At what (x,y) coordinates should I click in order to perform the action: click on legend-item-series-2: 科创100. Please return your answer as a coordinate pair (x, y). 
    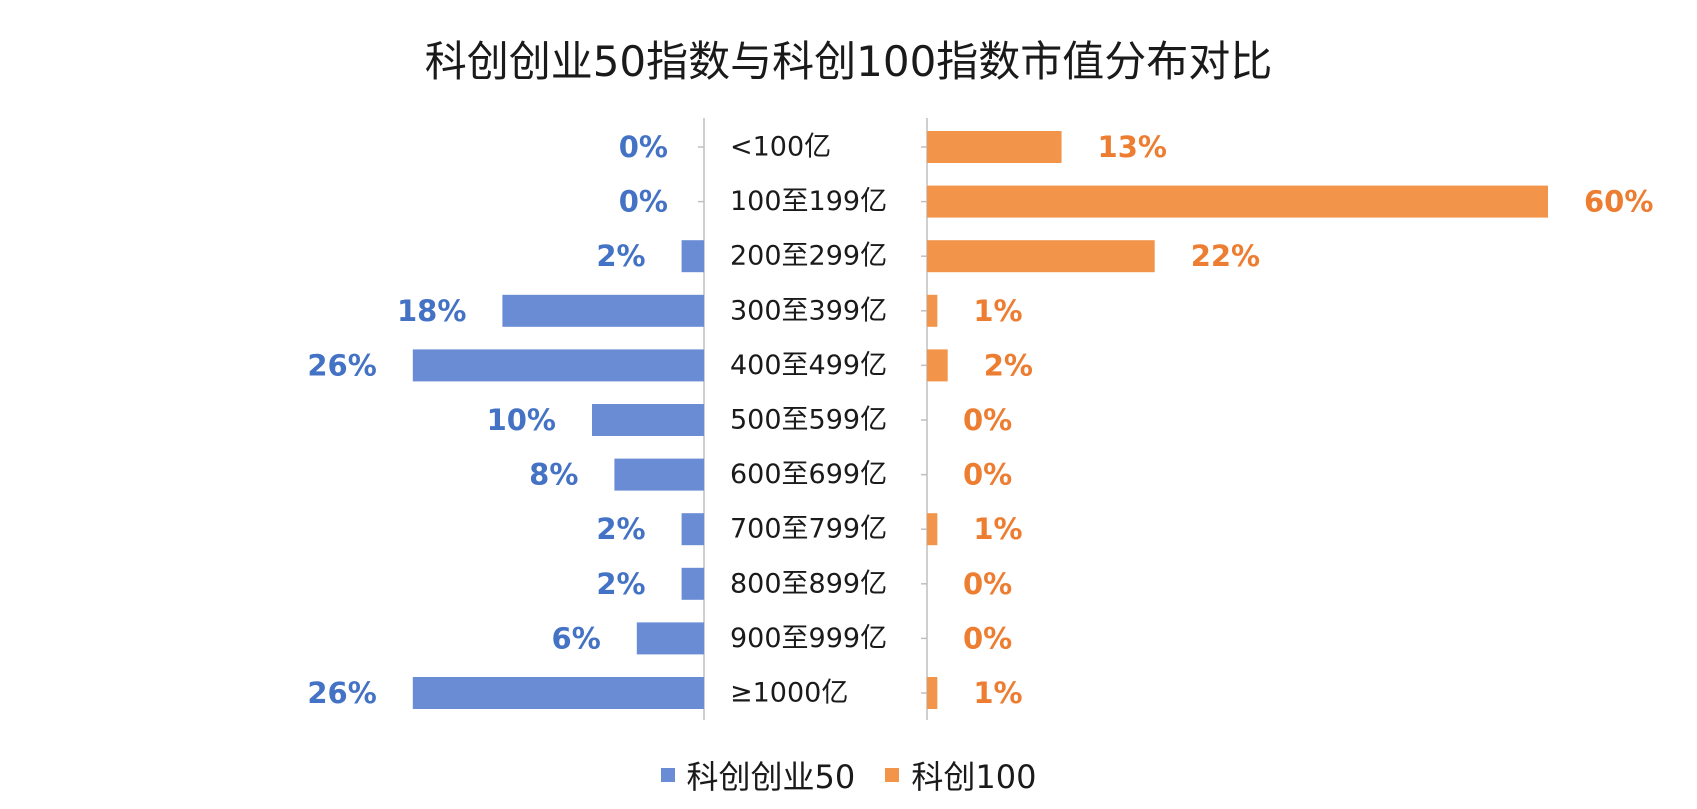
    Looking at the image, I should click on (961, 775).